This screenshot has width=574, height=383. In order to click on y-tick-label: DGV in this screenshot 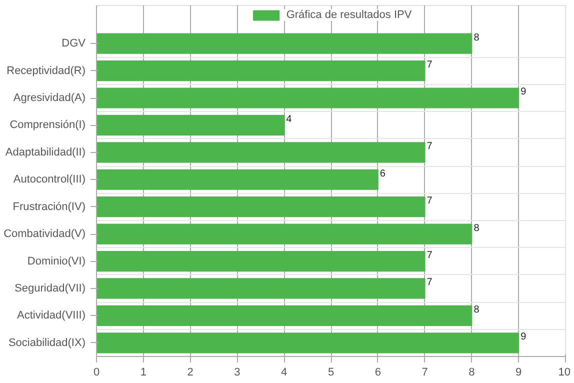, I will do `click(74, 44)`.